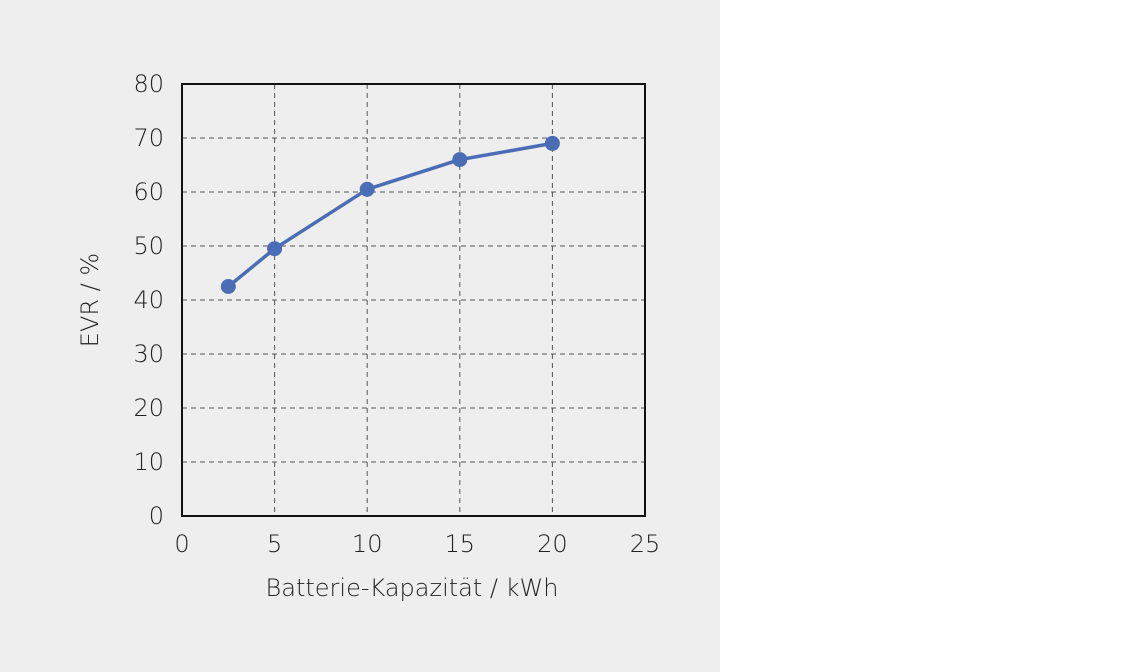  What do you see at coordinates (645, 544) in the screenshot?
I see `x-tick-label-25: 25` at bounding box center [645, 544].